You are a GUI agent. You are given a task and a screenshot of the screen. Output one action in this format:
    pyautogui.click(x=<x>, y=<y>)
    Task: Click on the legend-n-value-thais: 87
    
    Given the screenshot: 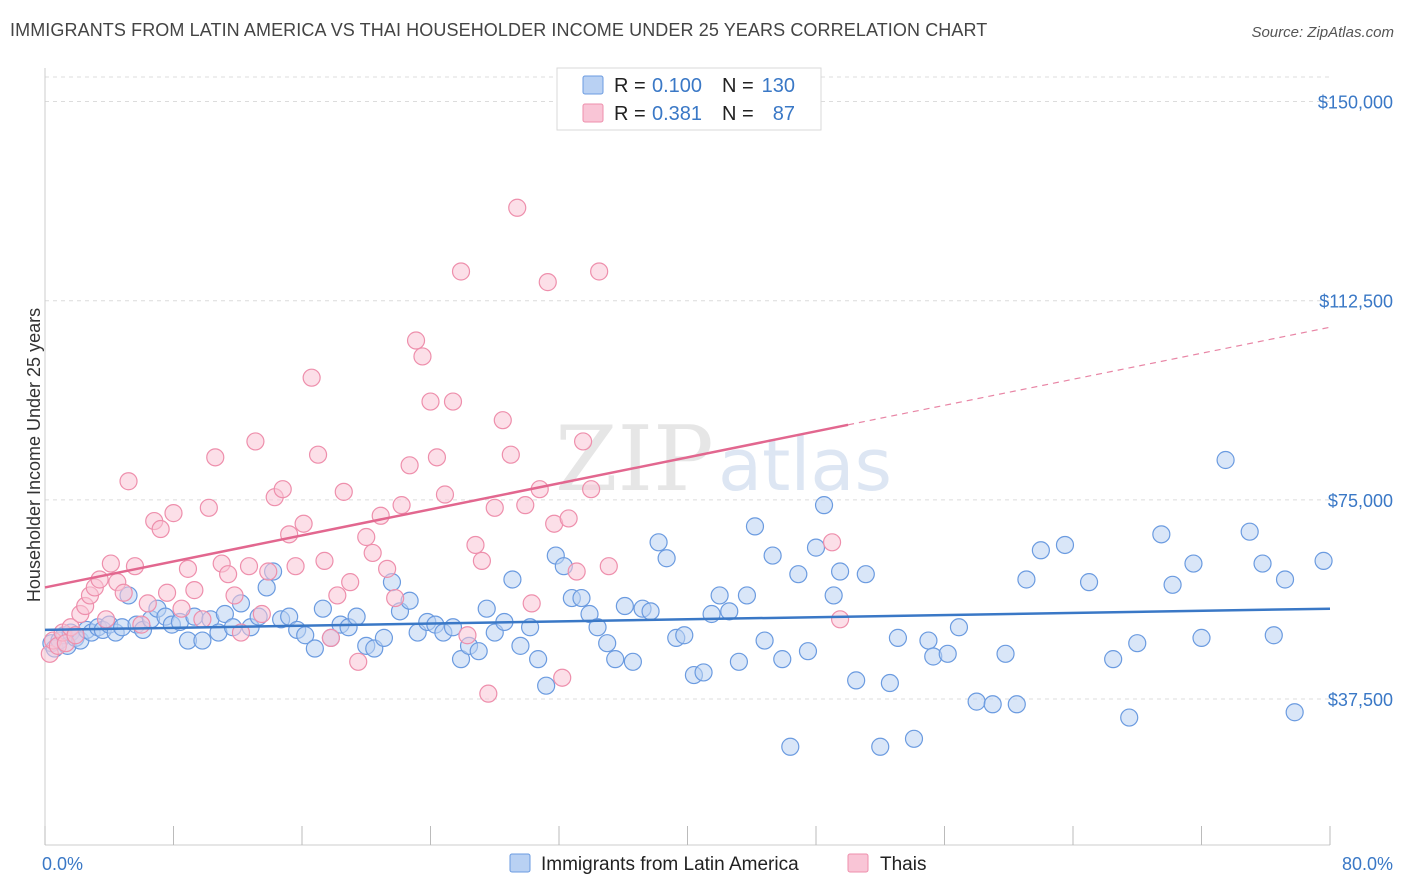 What is the action you would take?
    pyautogui.click(x=784, y=114)
    